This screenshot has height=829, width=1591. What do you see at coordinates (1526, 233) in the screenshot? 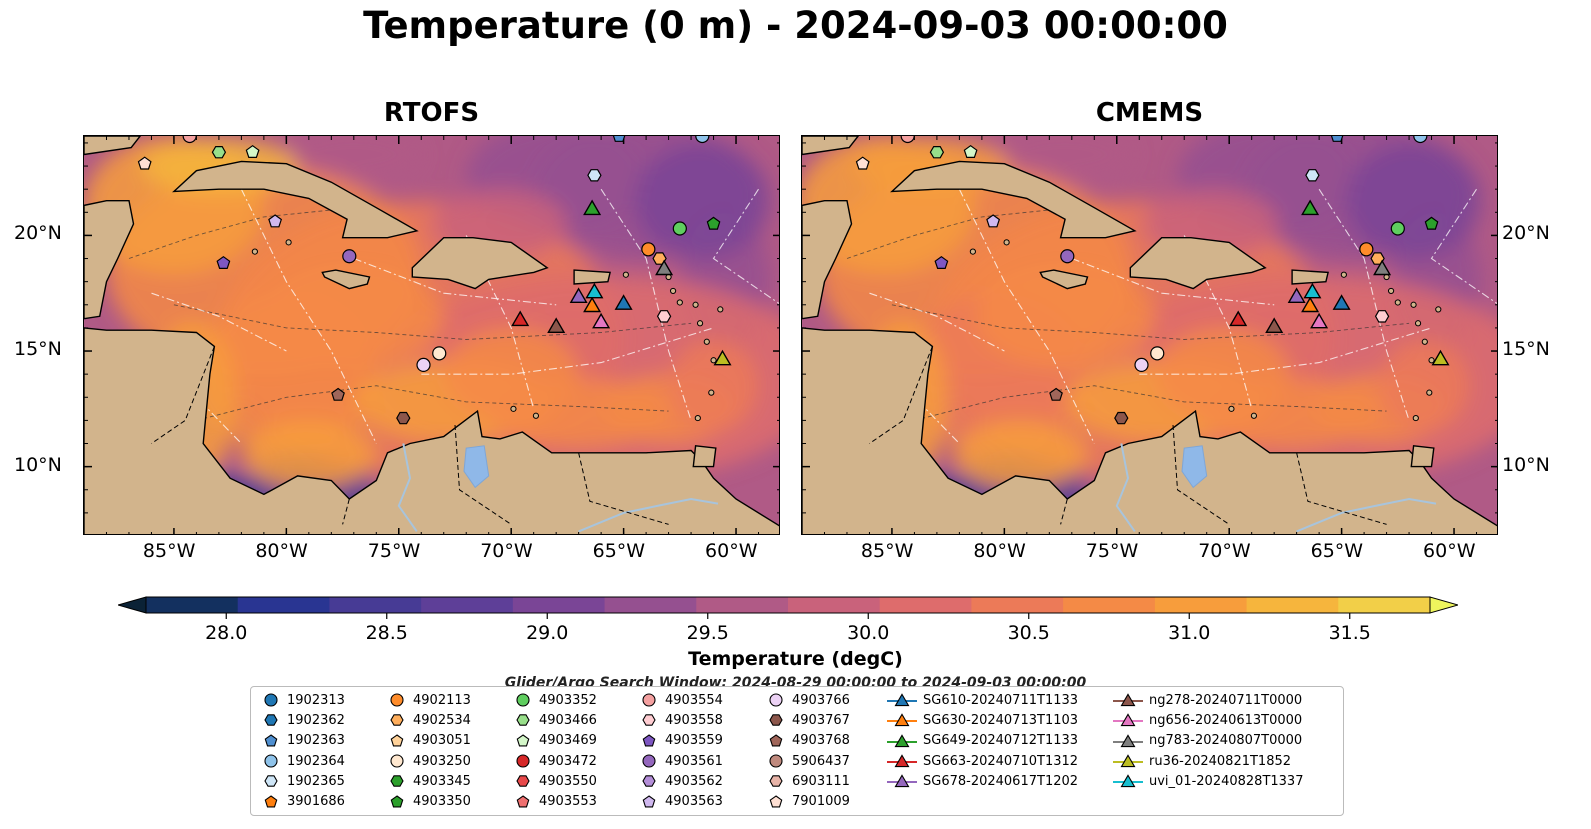
I see `y-tick-label-right: 20°N` at bounding box center [1526, 233].